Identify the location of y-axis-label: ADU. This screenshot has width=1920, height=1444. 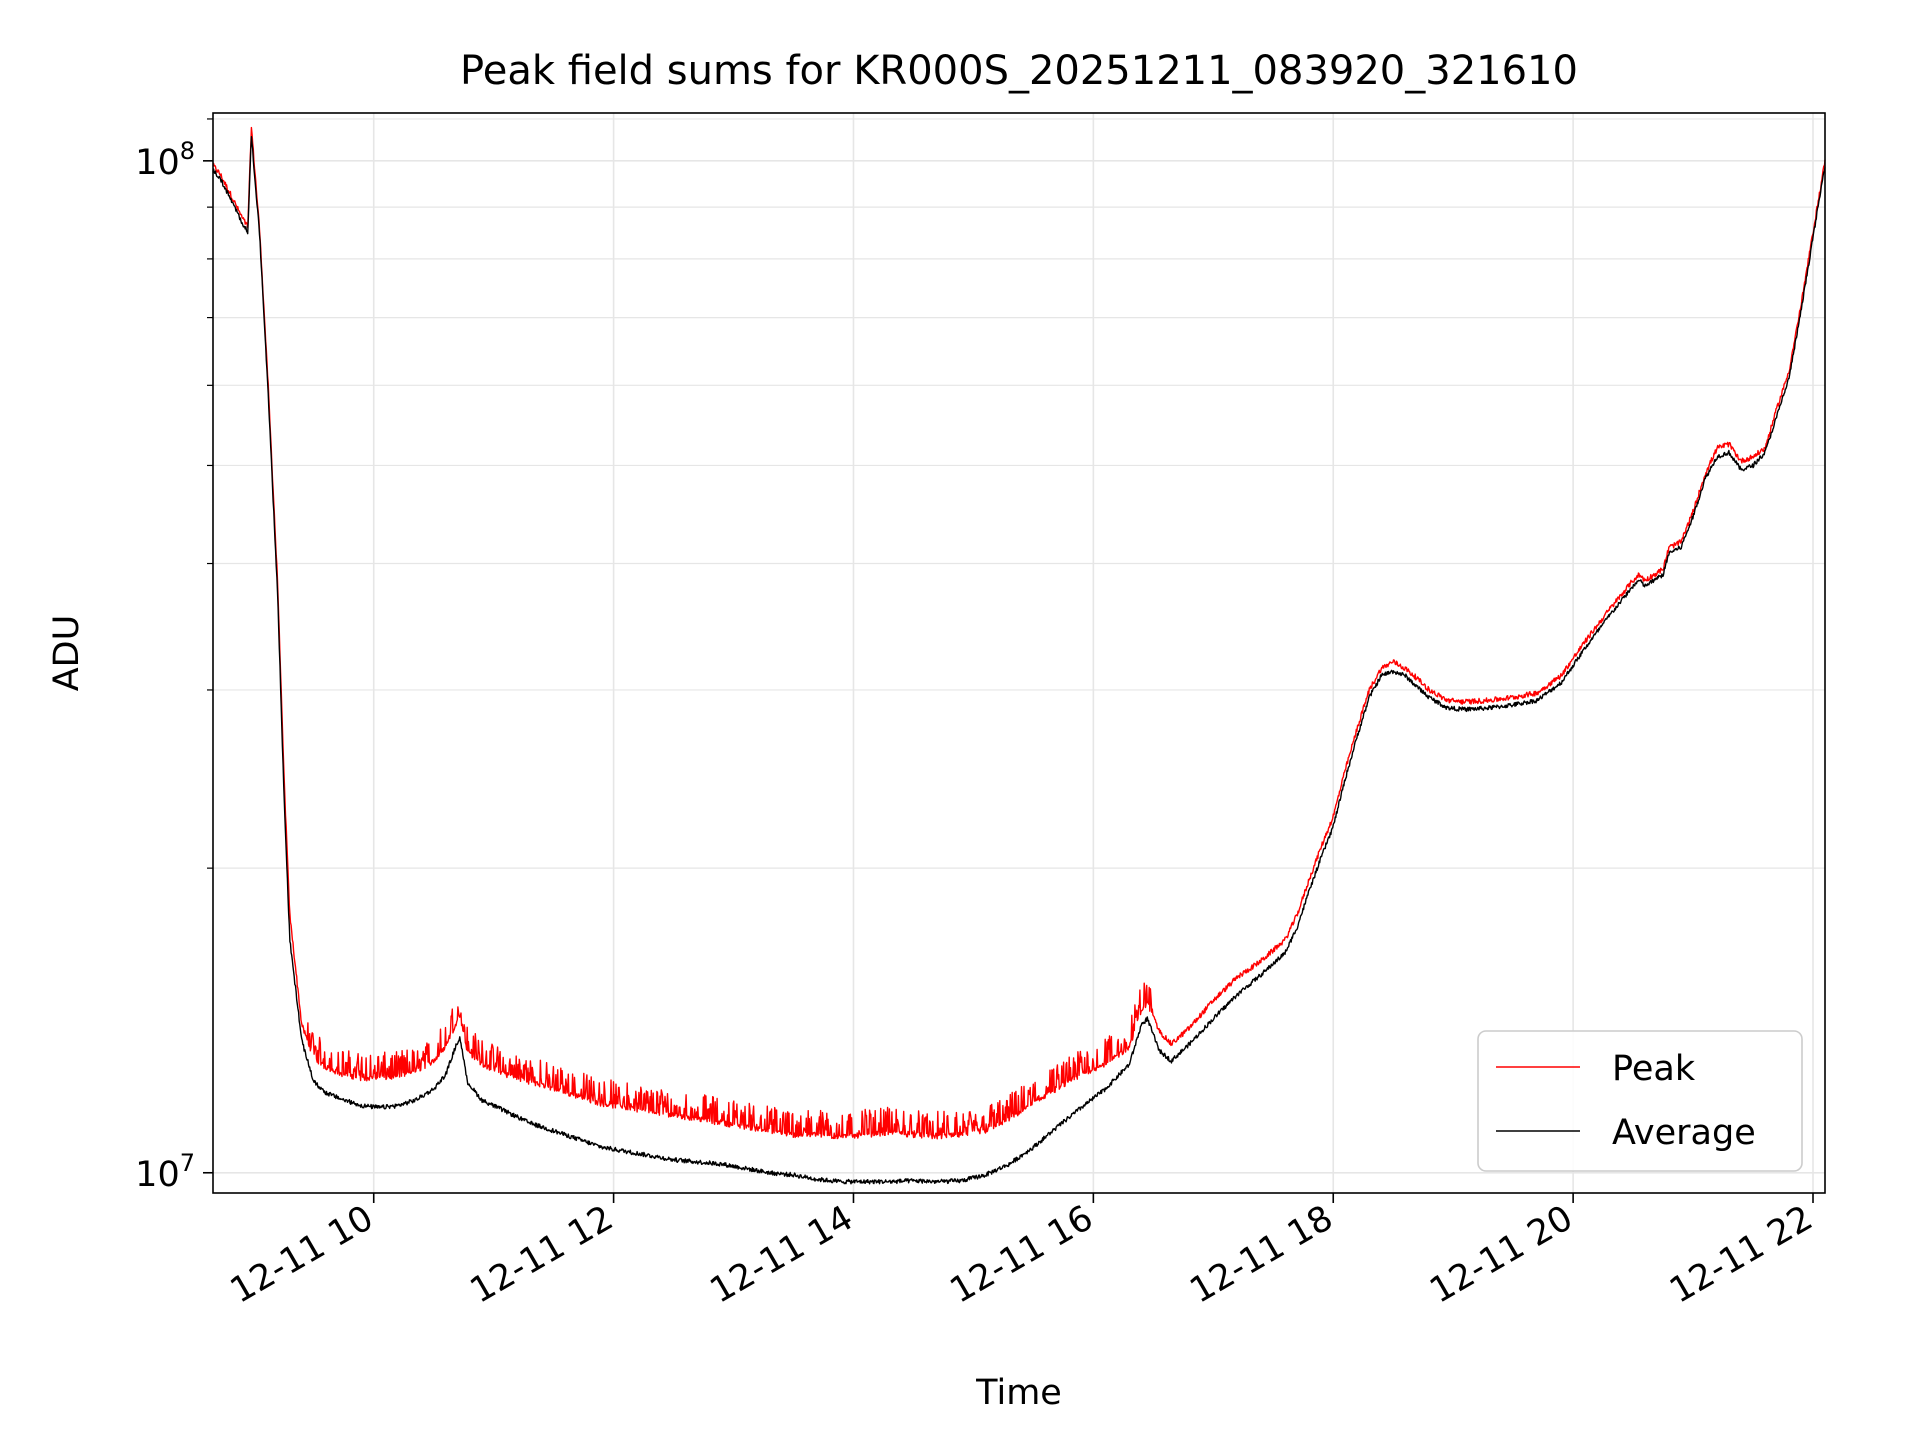
(67, 653).